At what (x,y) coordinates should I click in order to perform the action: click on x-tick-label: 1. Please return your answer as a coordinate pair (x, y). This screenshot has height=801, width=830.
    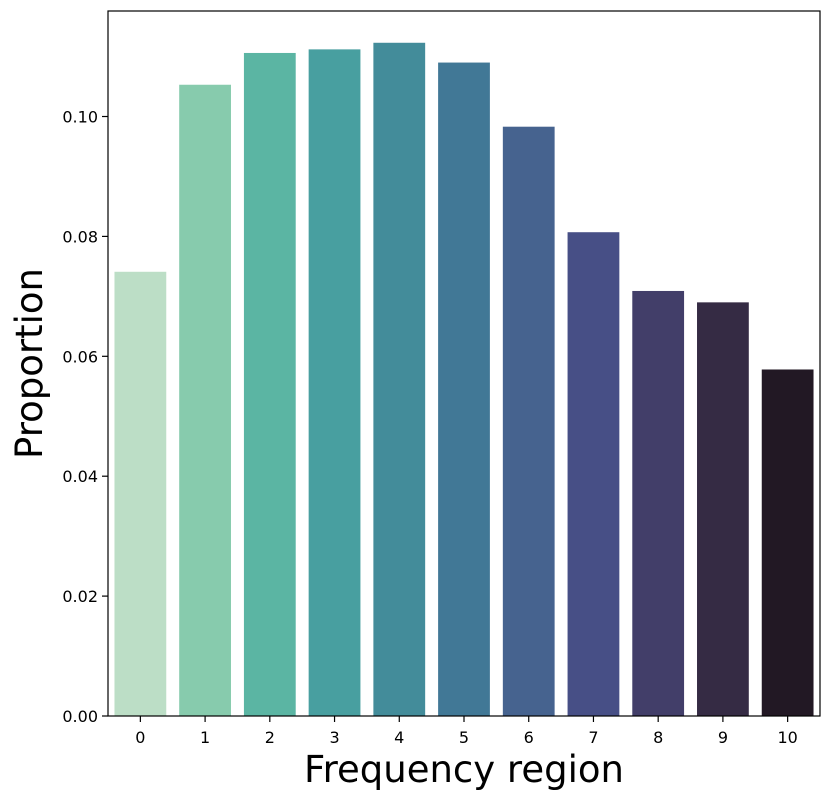
    Looking at the image, I should click on (205, 737).